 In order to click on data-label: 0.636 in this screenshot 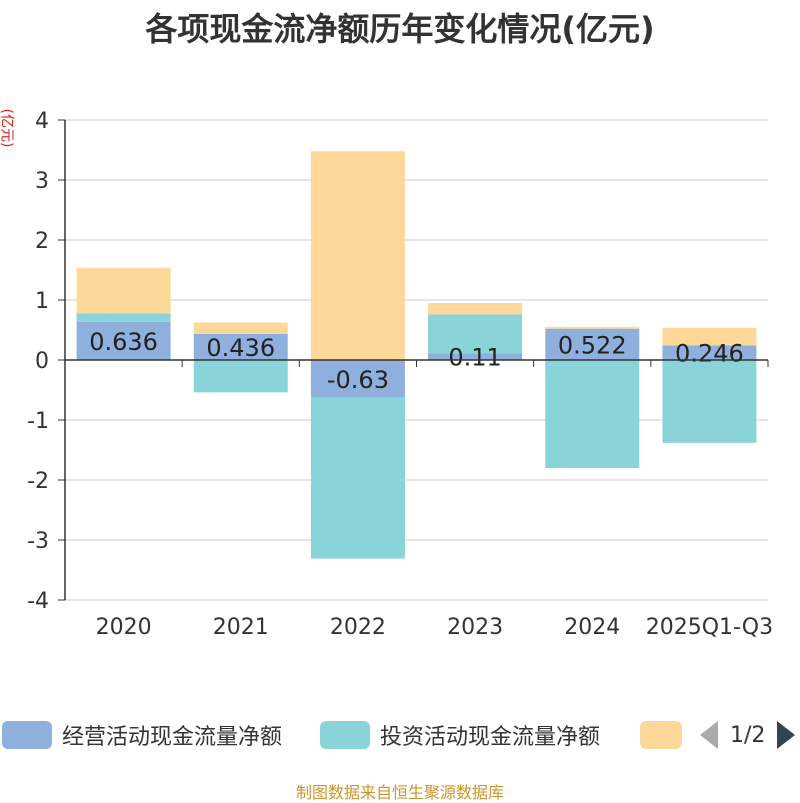, I will do `click(123, 342)`.